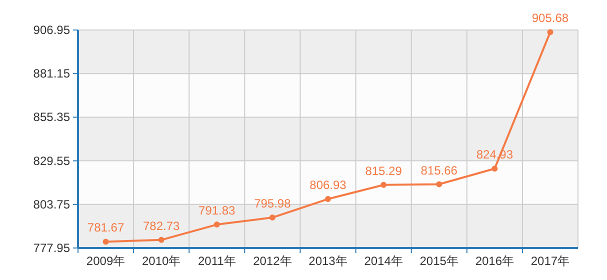 The width and height of the screenshot is (607, 280). Describe the element at coordinates (161, 261) in the screenshot. I see `x-tick-label: 2010年` at that location.